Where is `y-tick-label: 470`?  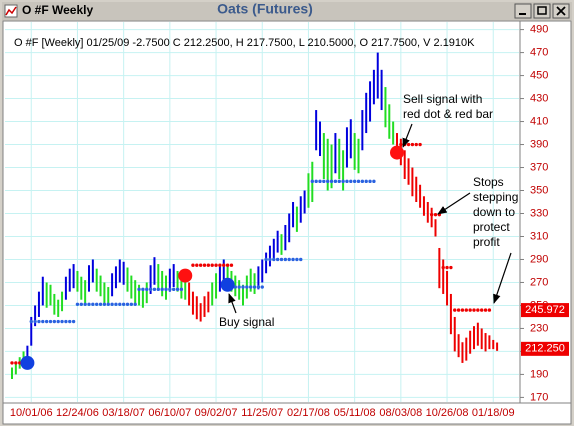 y-tick-label: 470 is located at coordinates (539, 52).